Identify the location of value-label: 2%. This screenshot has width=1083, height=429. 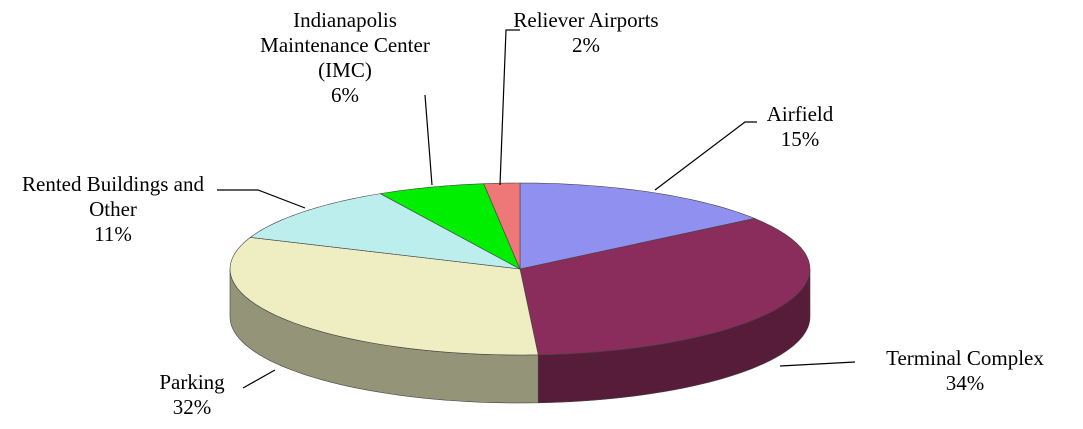
(586, 45).